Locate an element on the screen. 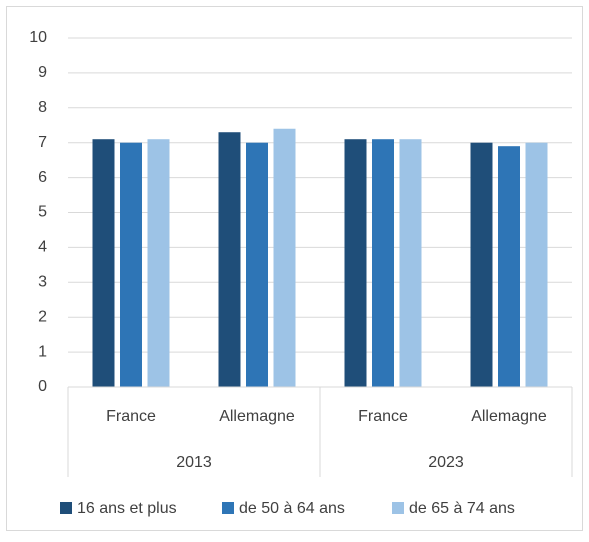 The width and height of the screenshot is (589, 542). group-label: 2023 is located at coordinates (446, 462).